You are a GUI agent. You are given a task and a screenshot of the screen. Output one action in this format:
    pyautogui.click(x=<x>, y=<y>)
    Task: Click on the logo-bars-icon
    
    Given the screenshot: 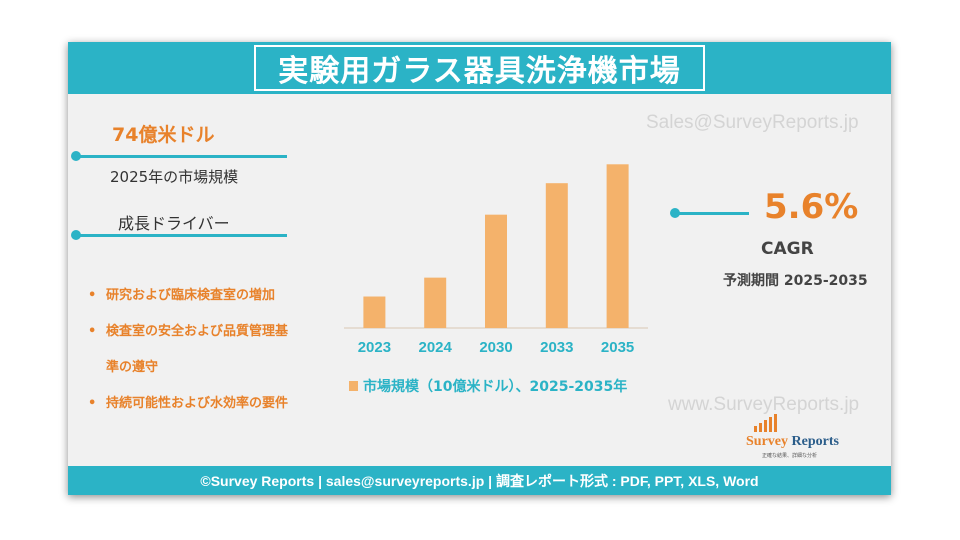 What is the action you would take?
    pyautogui.click(x=765, y=423)
    